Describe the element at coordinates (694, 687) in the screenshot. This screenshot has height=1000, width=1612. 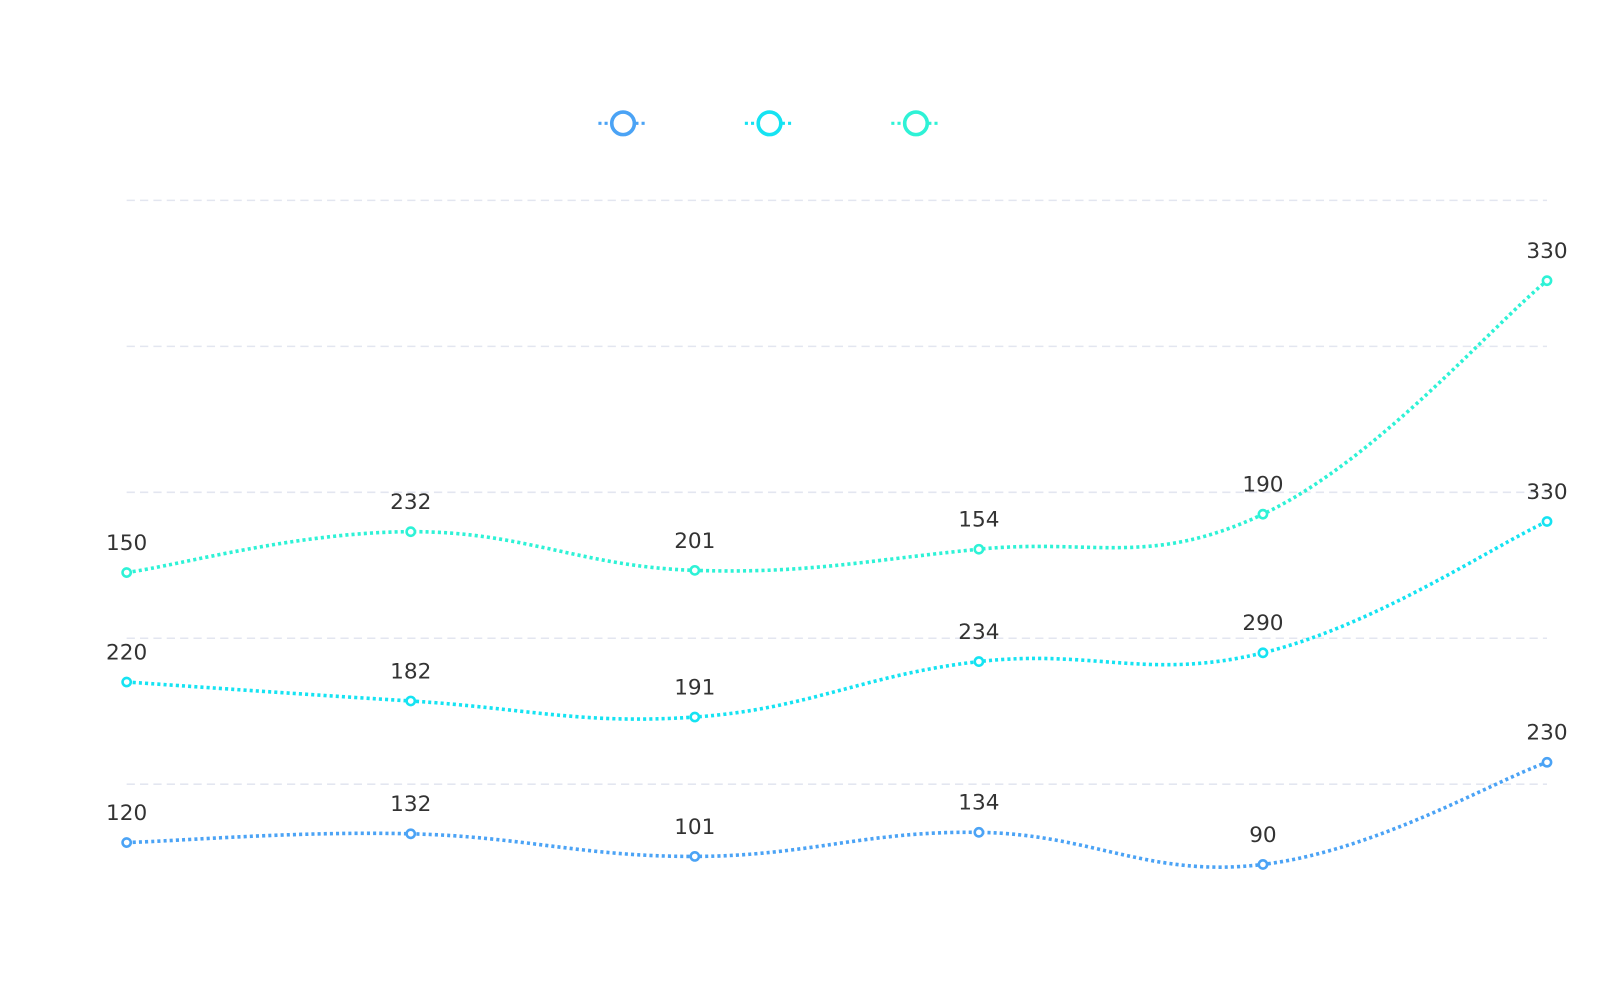
I see `value-label: 191` at that location.